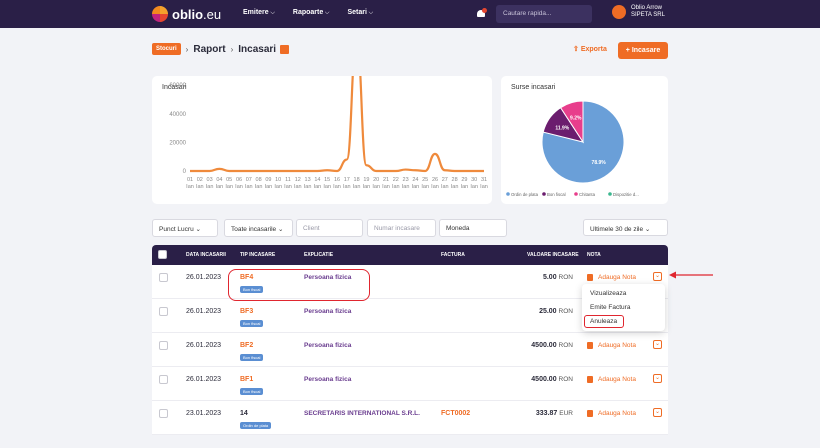 The width and height of the screenshot is (820, 448). Describe the element at coordinates (484, 180) in the screenshot. I see `x-tick-label: 31` at that location.